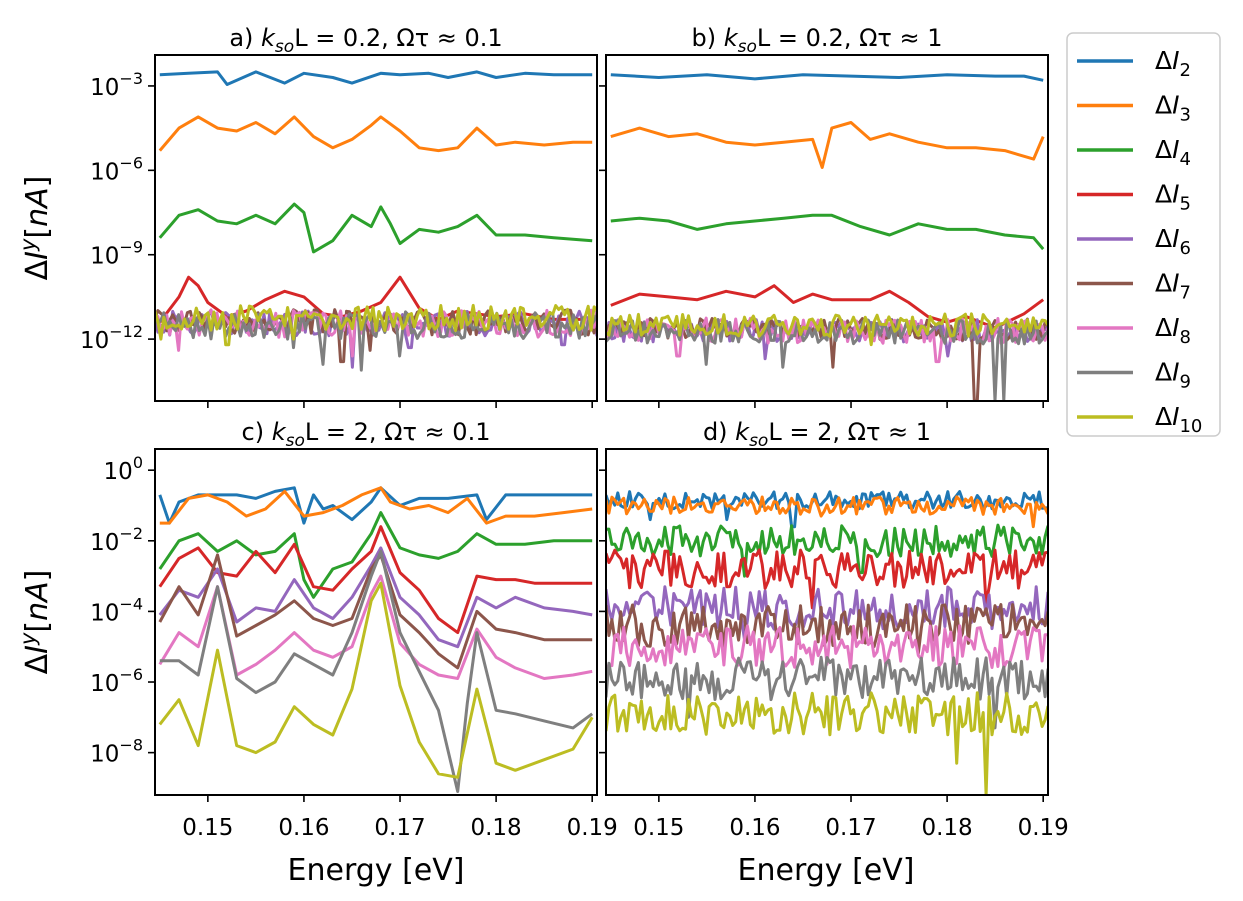 This screenshot has height=901, width=1243. Describe the element at coordinates (495, 828) in the screenshot. I see `panel-c-xtick-label: 0.18` at that location.